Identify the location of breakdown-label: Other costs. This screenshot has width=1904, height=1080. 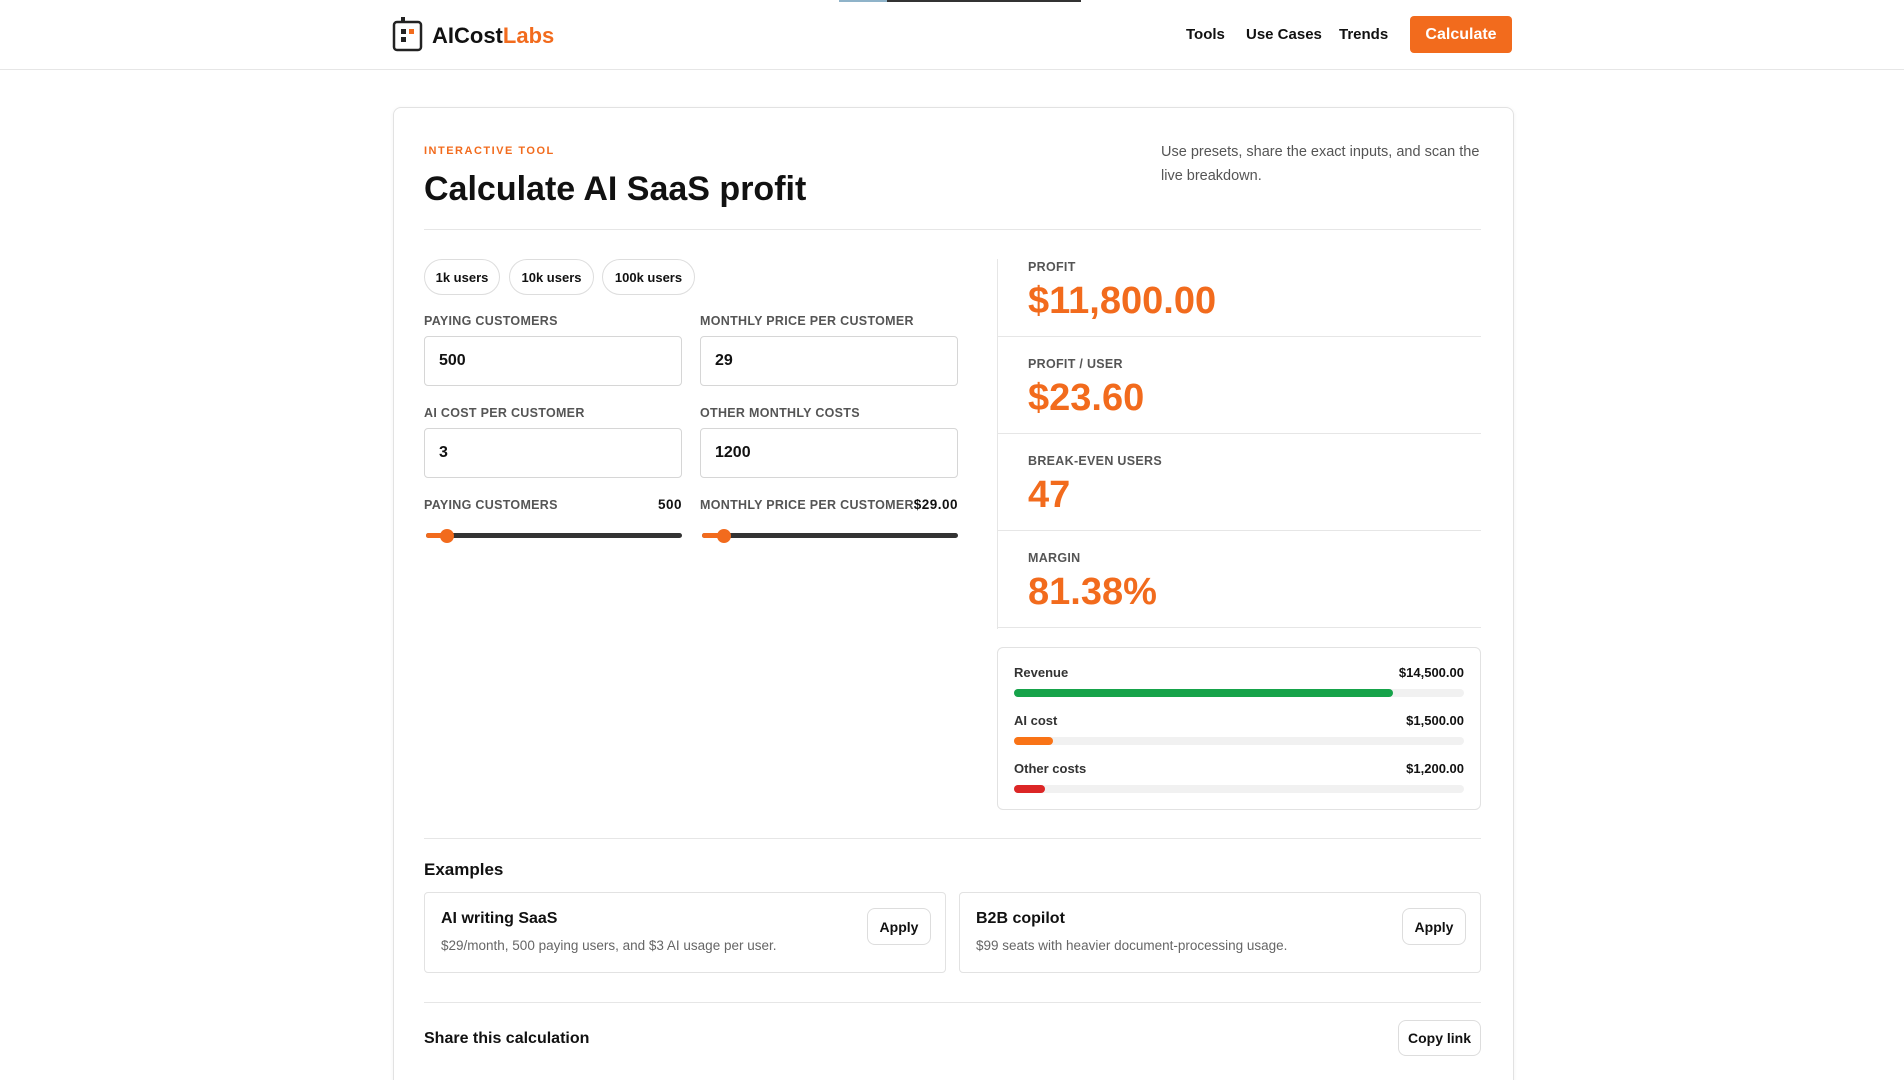
(1050, 768).